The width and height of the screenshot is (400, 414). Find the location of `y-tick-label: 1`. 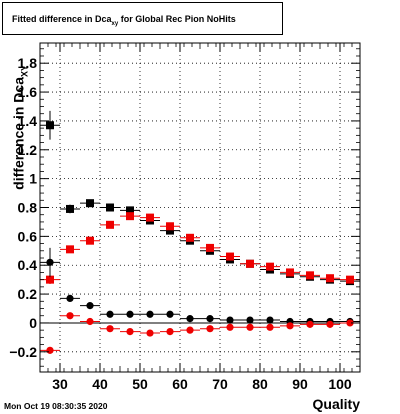

y-tick-label: 1 is located at coordinates (33, 179).